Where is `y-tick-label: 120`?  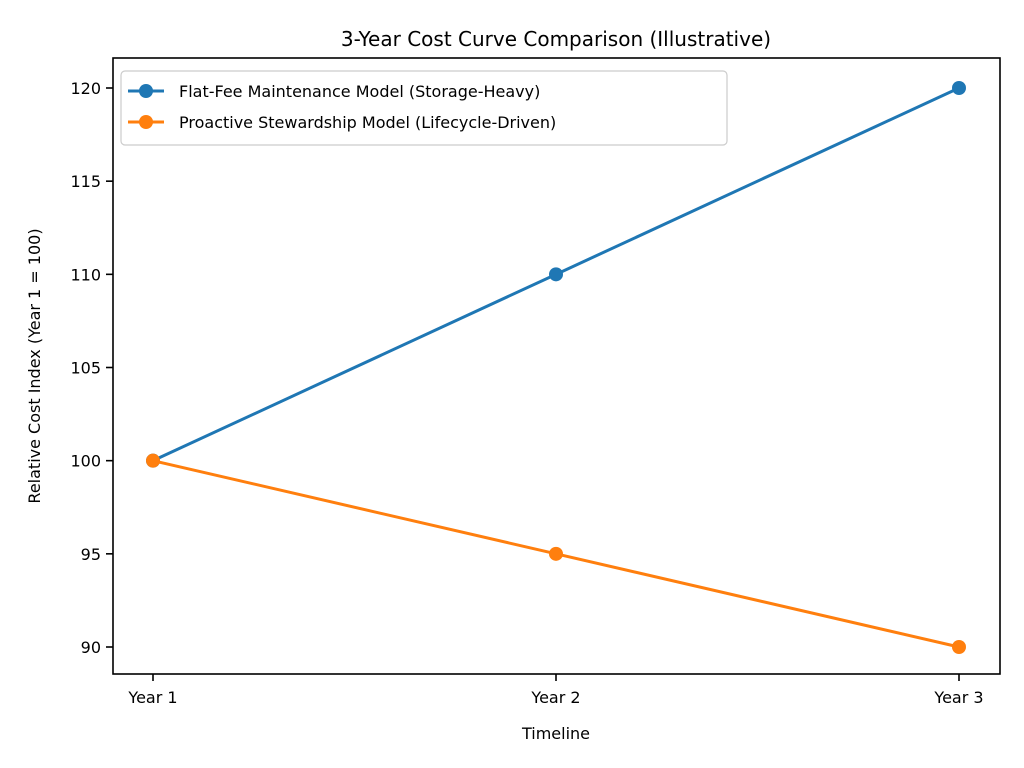 y-tick-label: 120 is located at coordinates (85, 88).